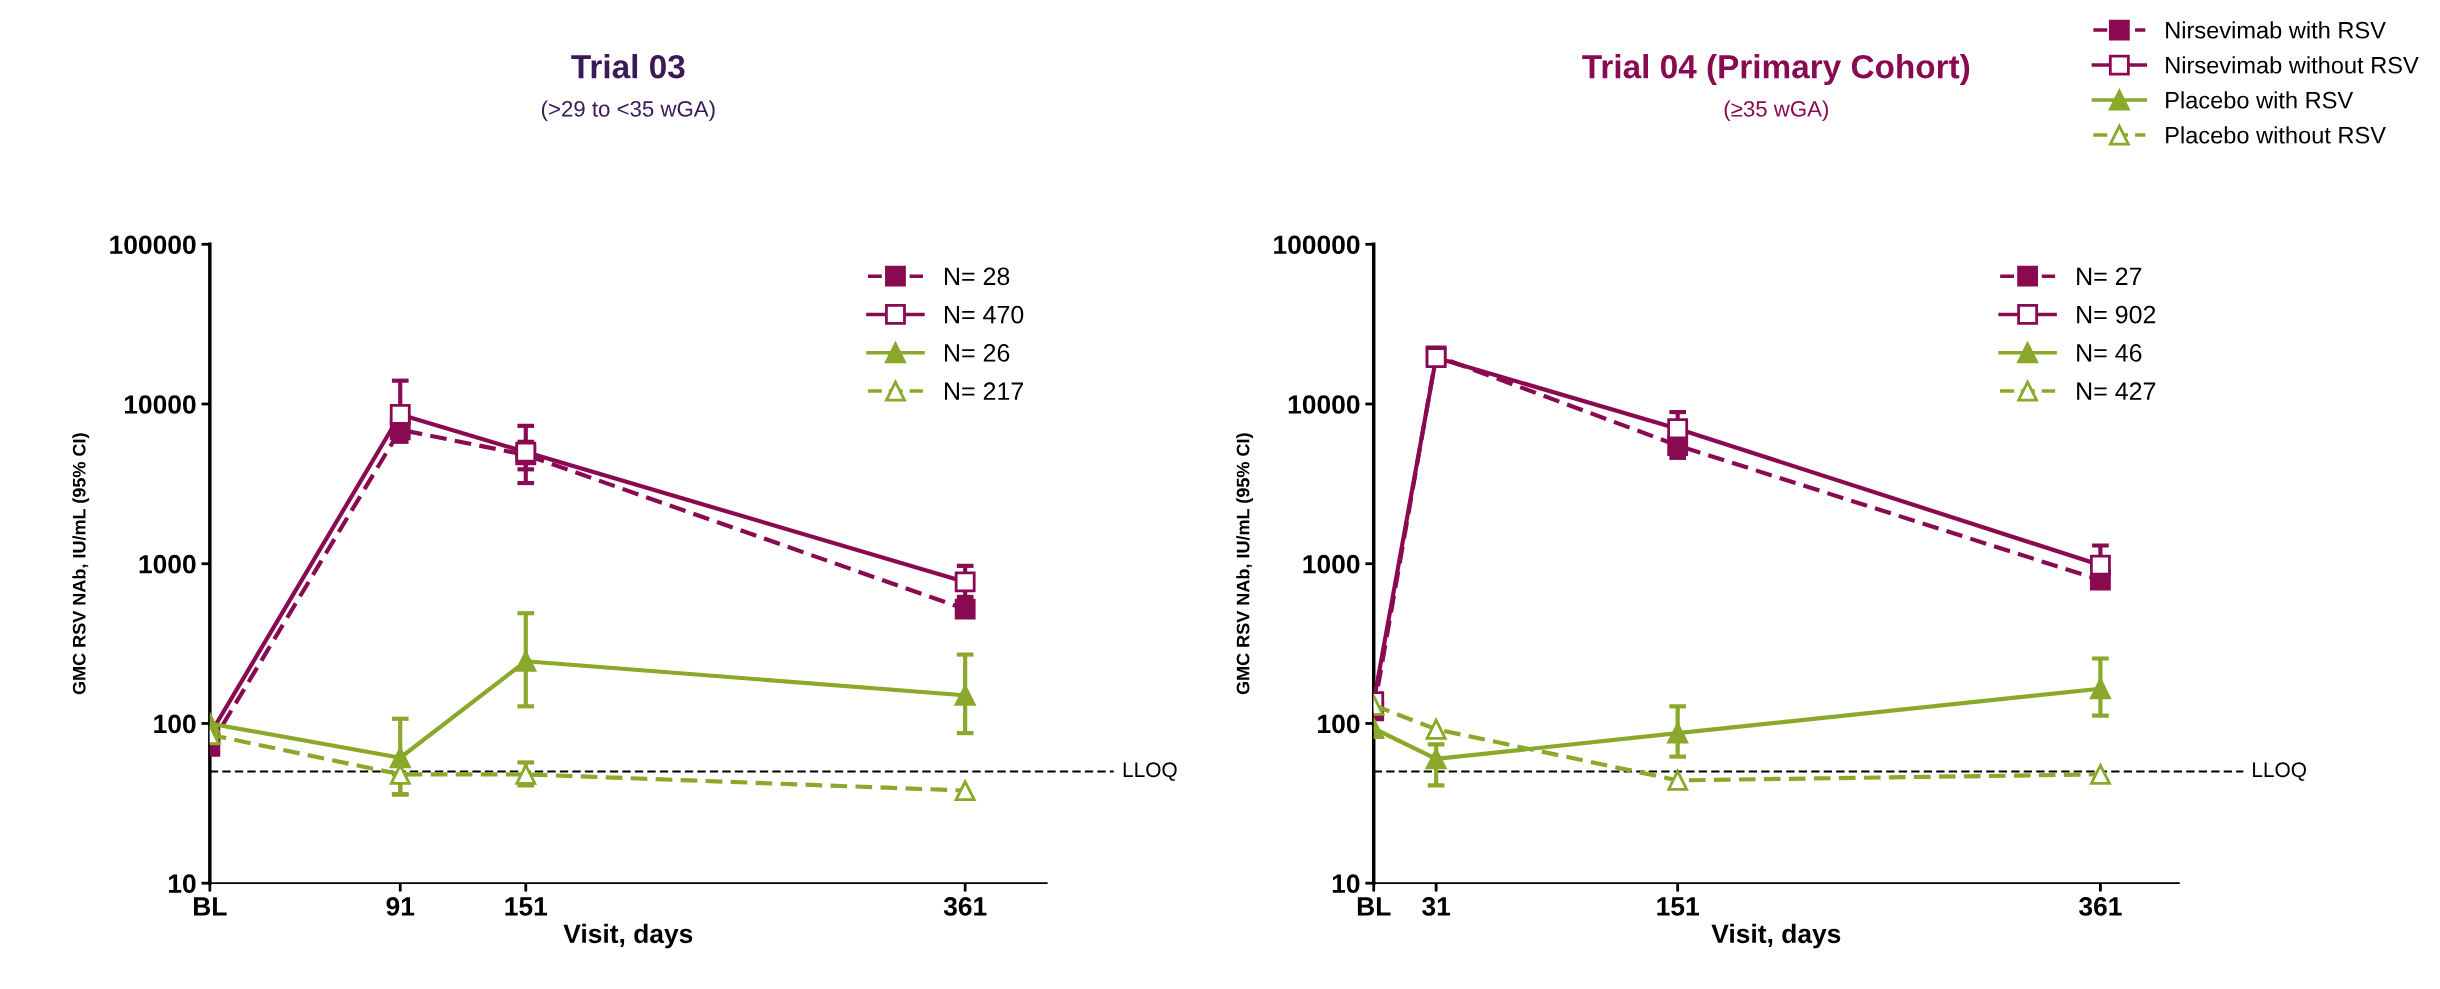 This screenshot has width=2440, height=989. I want to click on legend-label: N= 427, so click(2116, 391).